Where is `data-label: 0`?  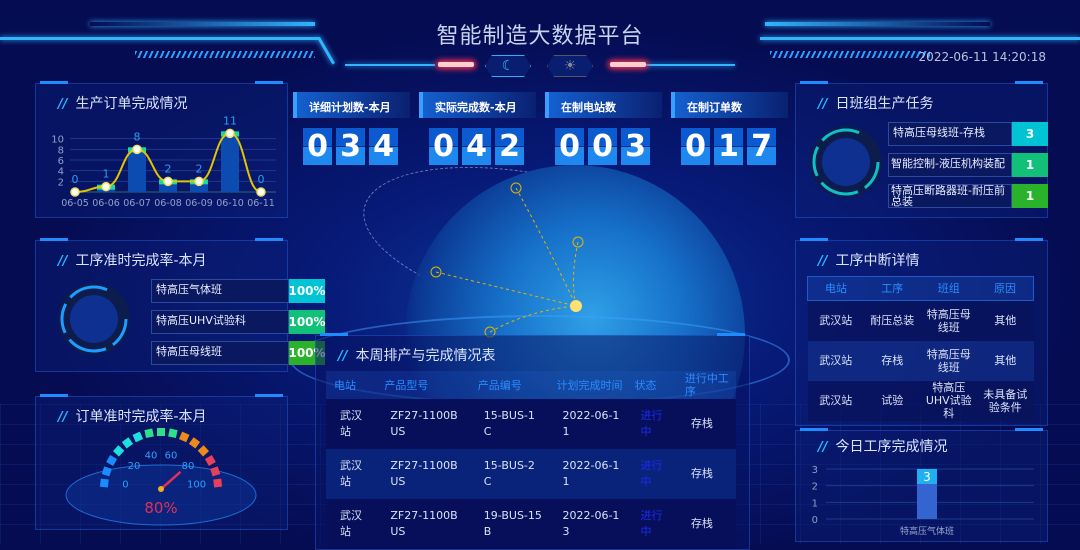 data-label: 0 is located at coordinates (75, 179).